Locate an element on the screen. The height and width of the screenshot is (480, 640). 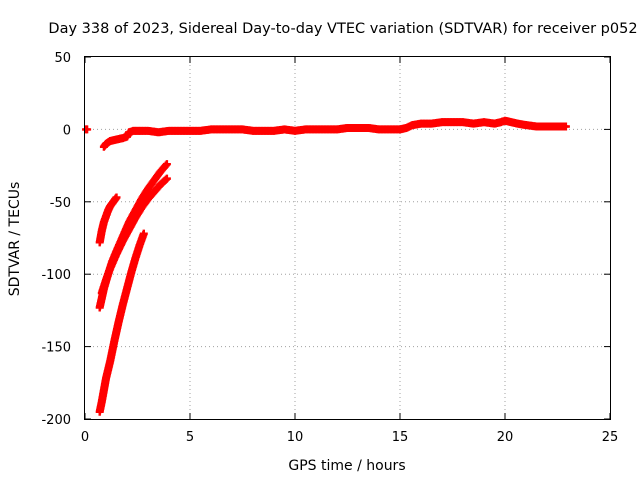
y-tick-label: -200 is located at coordinates (56, 420).